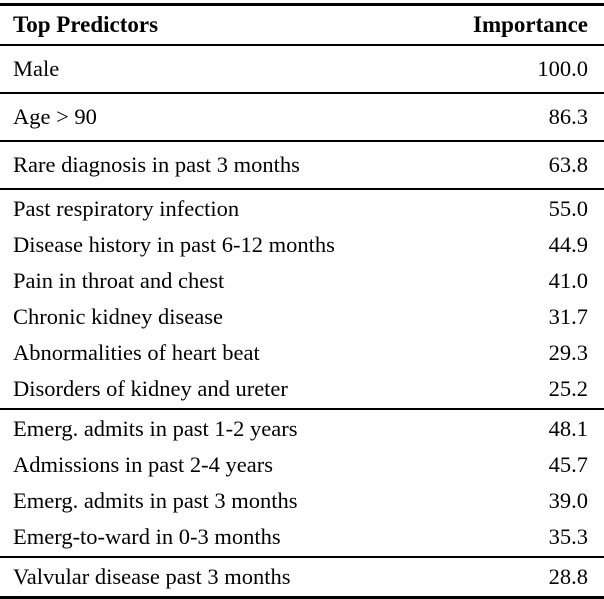  Describe the element at coordinates (155, 428) in the screenshot. I see `predictor-cell: Emerg. admits in past 1-2 years` at that location.